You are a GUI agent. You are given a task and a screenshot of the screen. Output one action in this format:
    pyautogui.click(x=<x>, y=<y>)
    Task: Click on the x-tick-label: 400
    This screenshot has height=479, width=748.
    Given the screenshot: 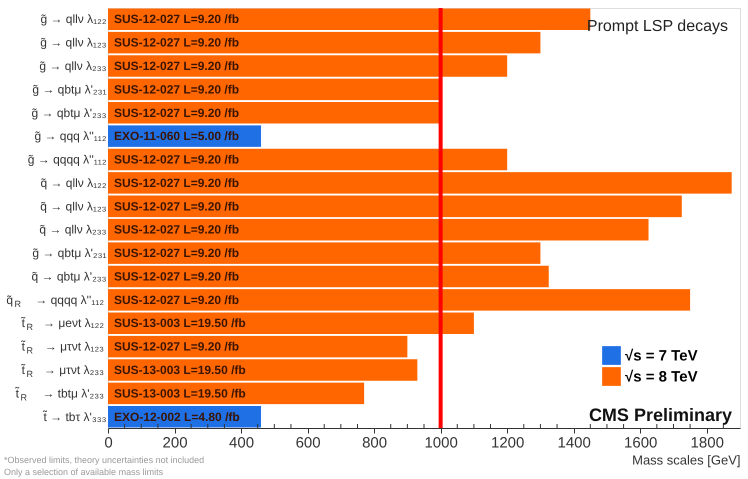 What is the action you would take?
    pyautogui.click(x=241, y=443)
    